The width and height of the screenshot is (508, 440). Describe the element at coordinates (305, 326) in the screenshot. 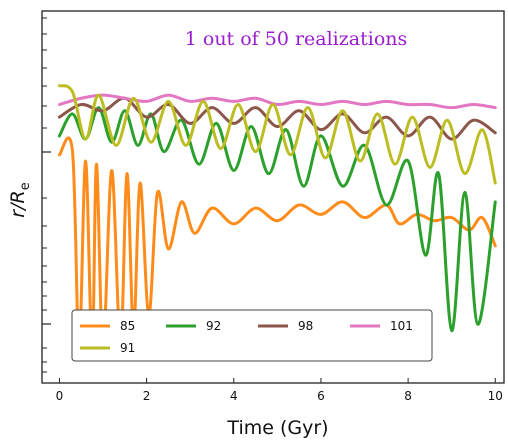

I see `legend-label-98: 98` at that location.